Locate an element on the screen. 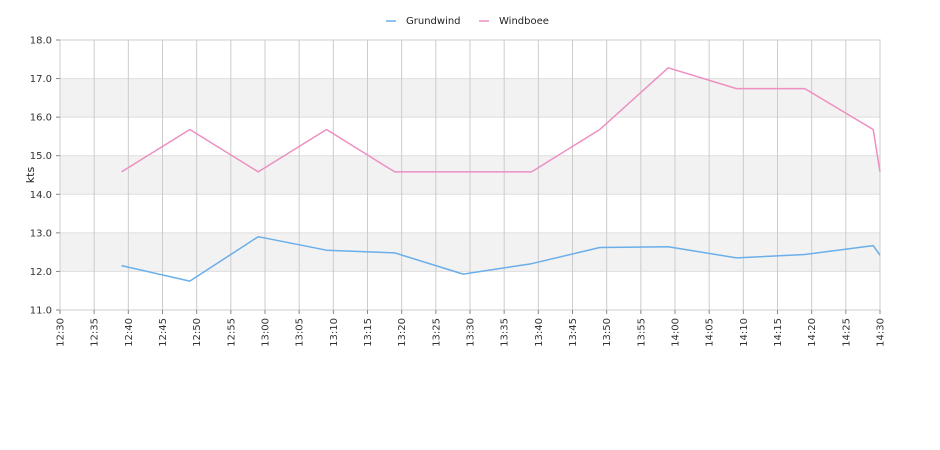 This screenshot has width=940, height=450. x-tick-label: 13:15 is located at coordinates (368, 332).